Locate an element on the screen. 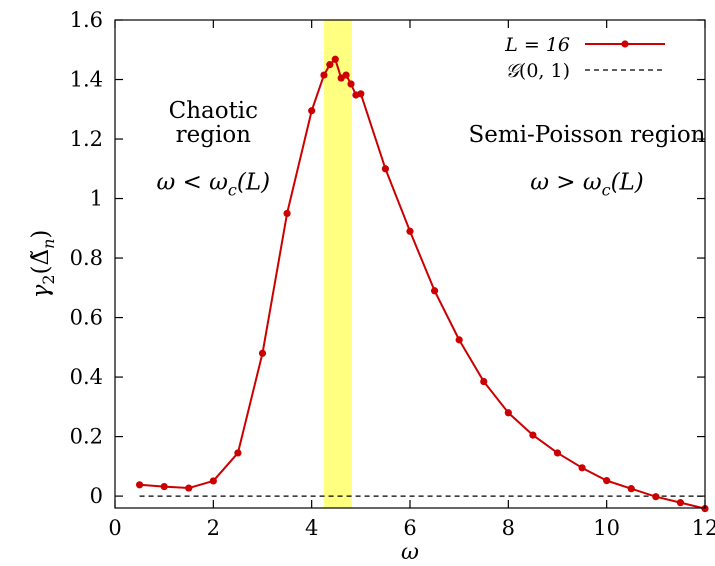 The width and height of the screenshot is (715, 566). y-tick-label: 0.4 is located at coordinates (86, 377).